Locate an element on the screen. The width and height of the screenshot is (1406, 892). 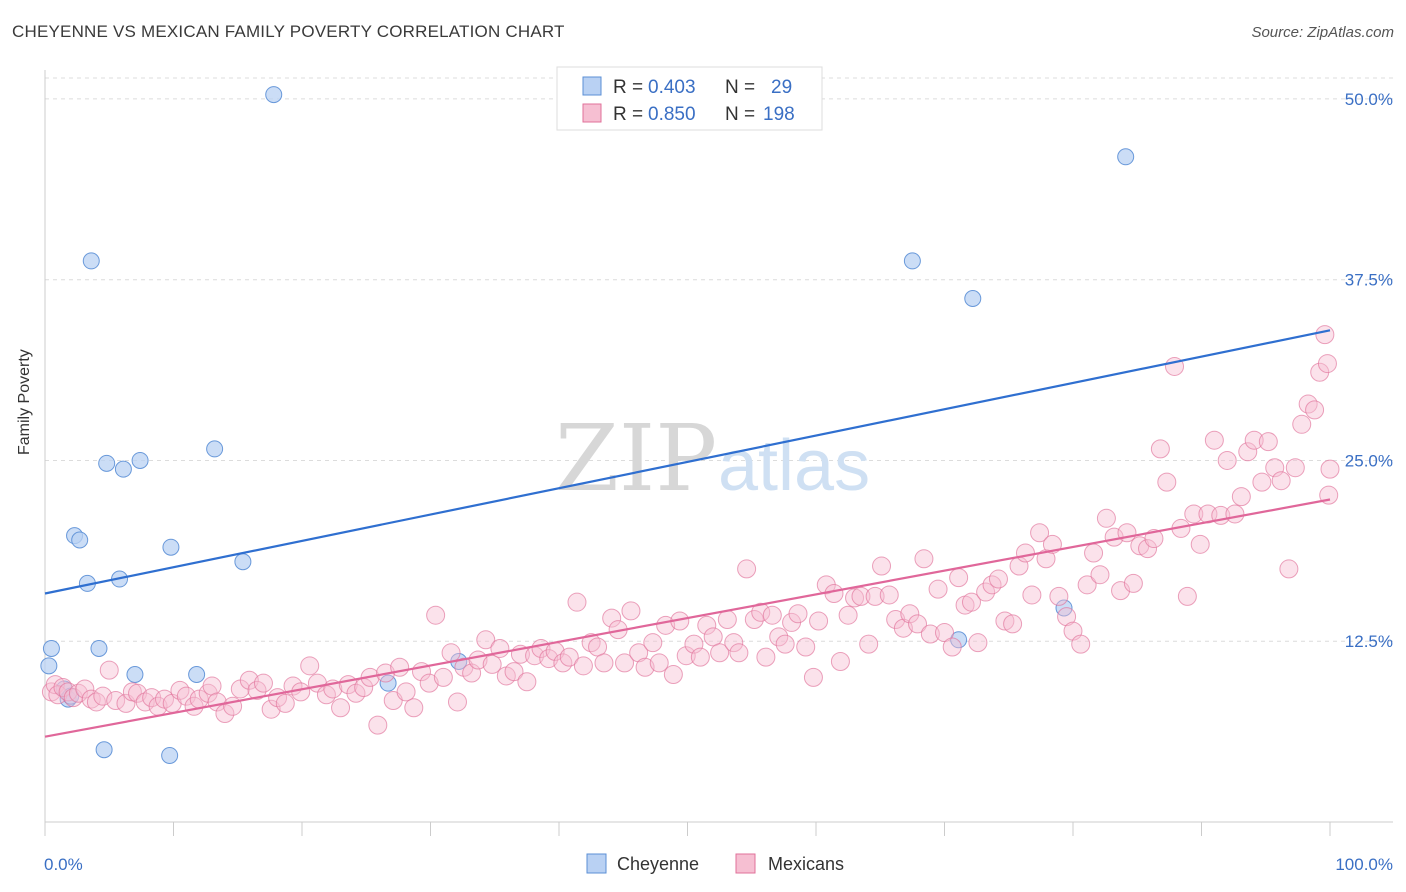
y-tick-label: 25.0% is located at coordinates (1369, 460).